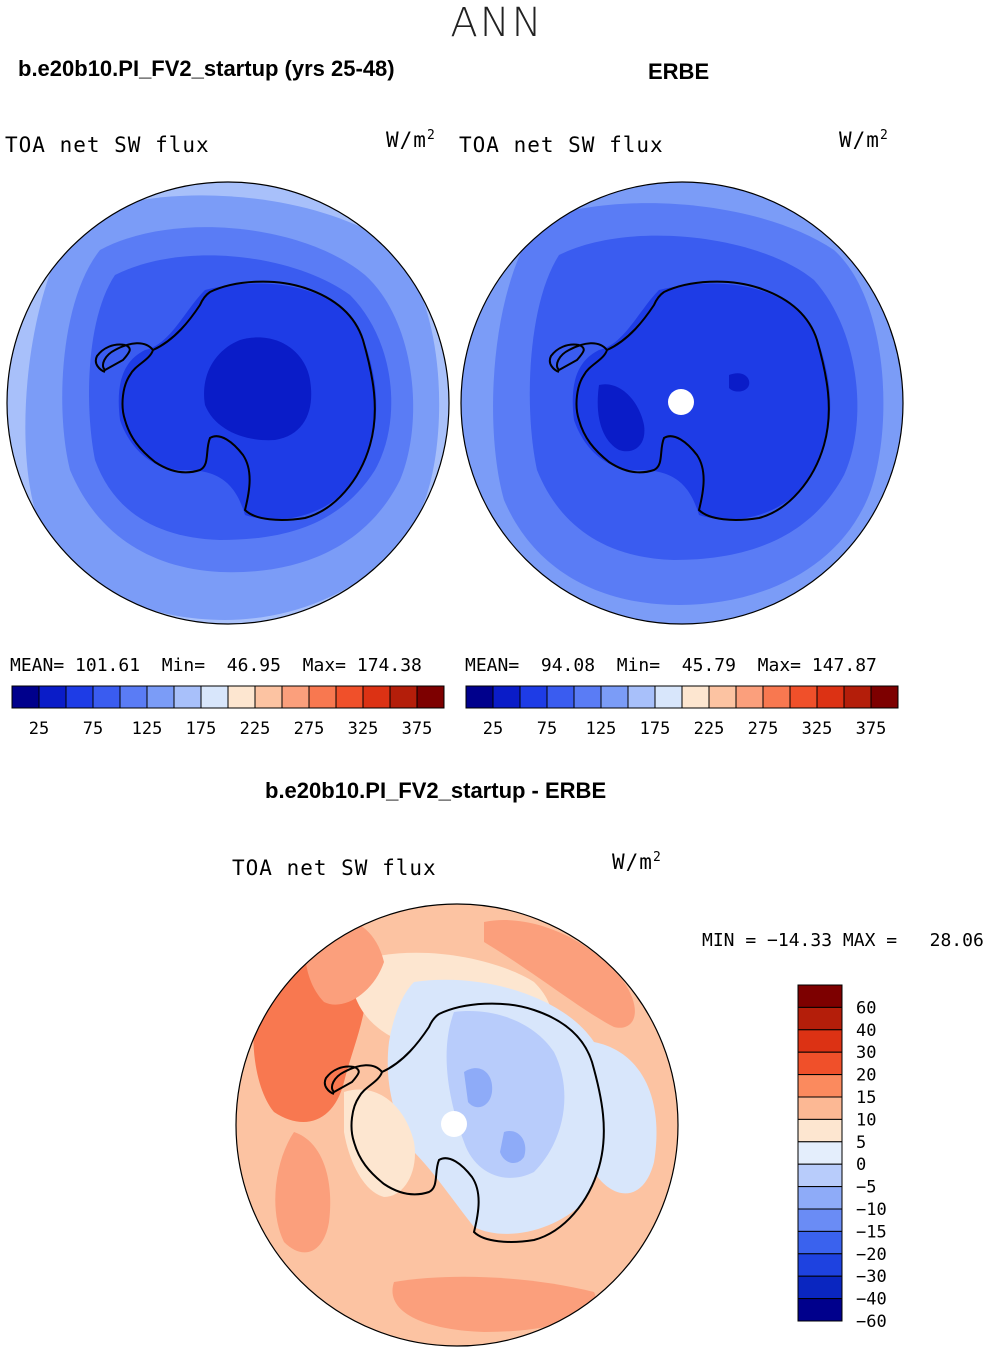 Image resolution: width=994 pixels, height=1353 pixels. What do you see at coordinates (866, 1098) in the screenshot?
I see `colorbar-tick-label: 15` at bounding box center [866, 1098].